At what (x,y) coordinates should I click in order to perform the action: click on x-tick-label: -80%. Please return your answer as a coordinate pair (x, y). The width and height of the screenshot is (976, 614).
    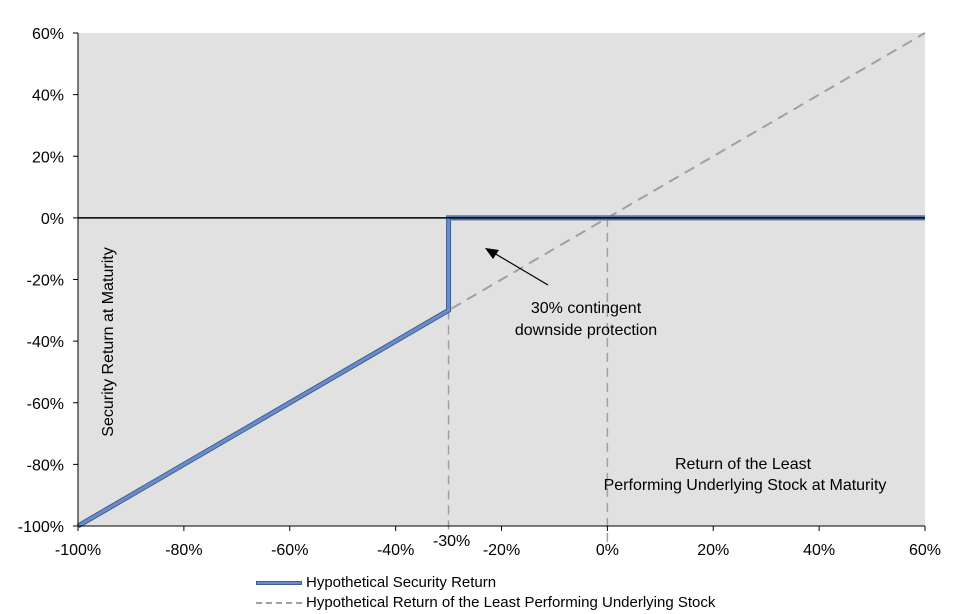
    Looking at the image, I should click on (183, 550).